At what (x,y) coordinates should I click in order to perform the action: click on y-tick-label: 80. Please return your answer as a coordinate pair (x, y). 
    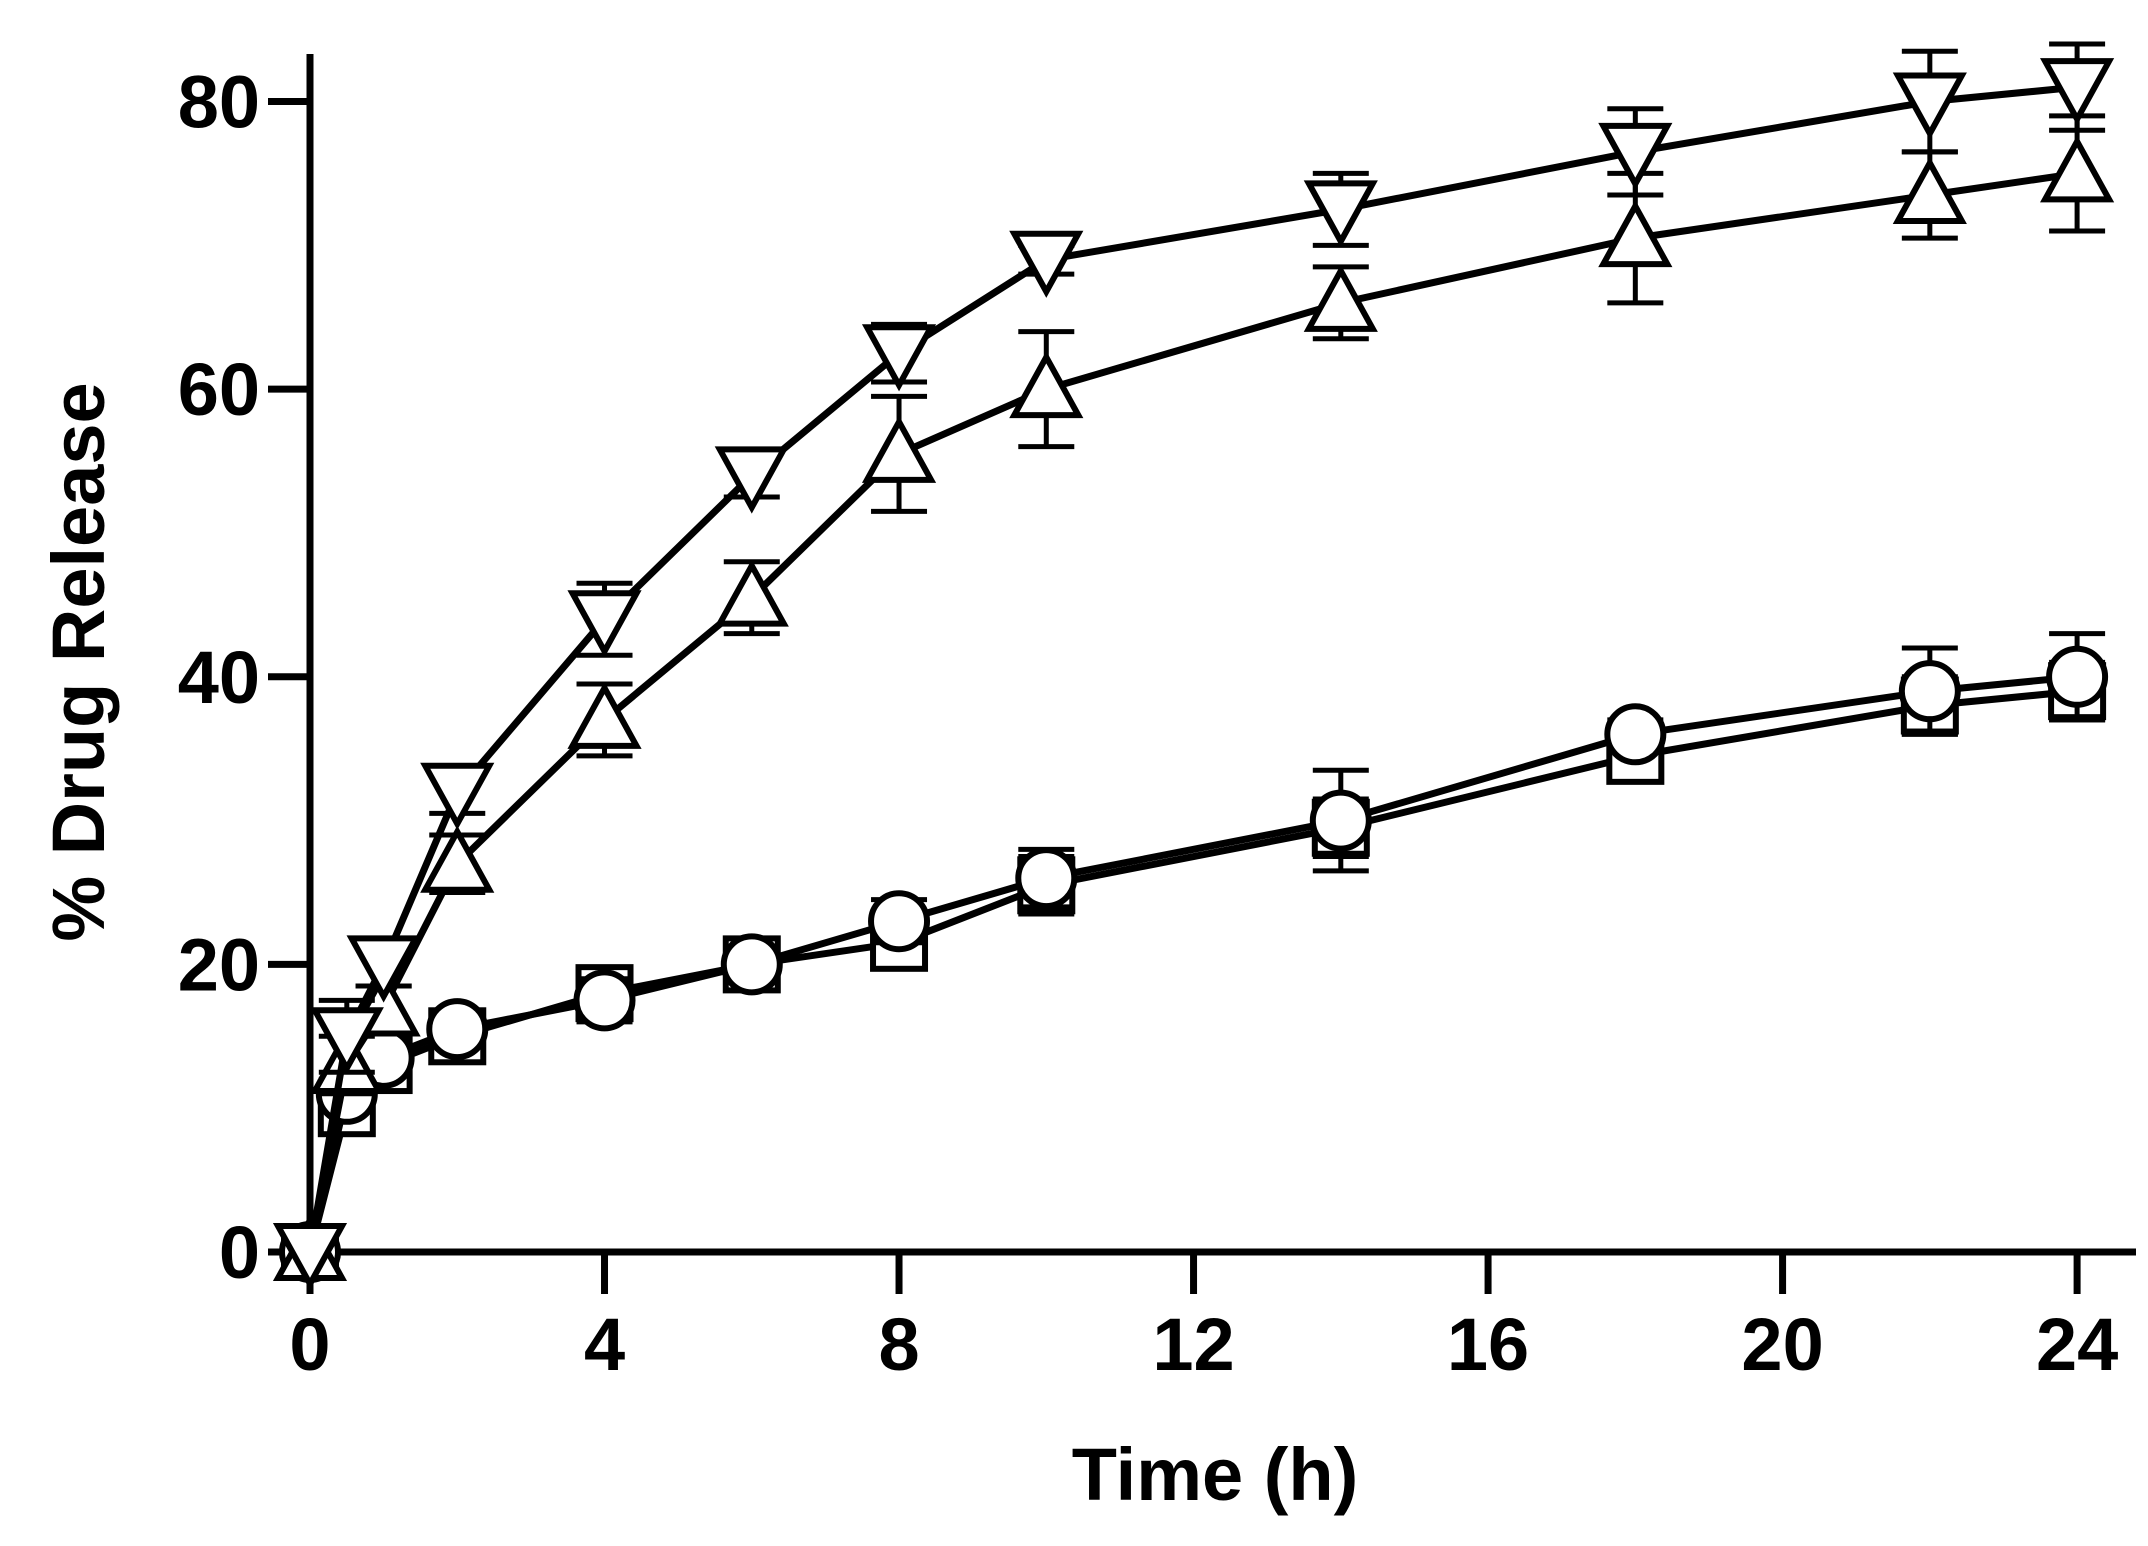
    Looking at the image, I should click on (219, 102).